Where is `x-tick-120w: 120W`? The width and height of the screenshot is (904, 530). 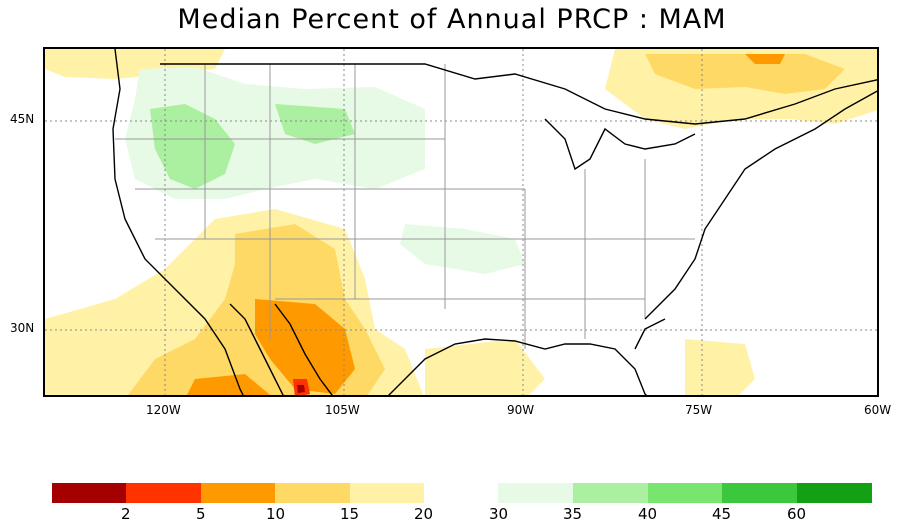 x-tick-120w: 120W is located at coordinates (163, 410).